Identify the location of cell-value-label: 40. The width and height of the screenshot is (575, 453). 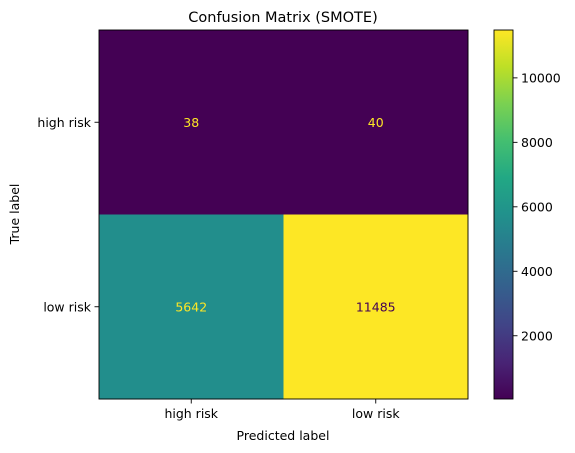
(376, 122).